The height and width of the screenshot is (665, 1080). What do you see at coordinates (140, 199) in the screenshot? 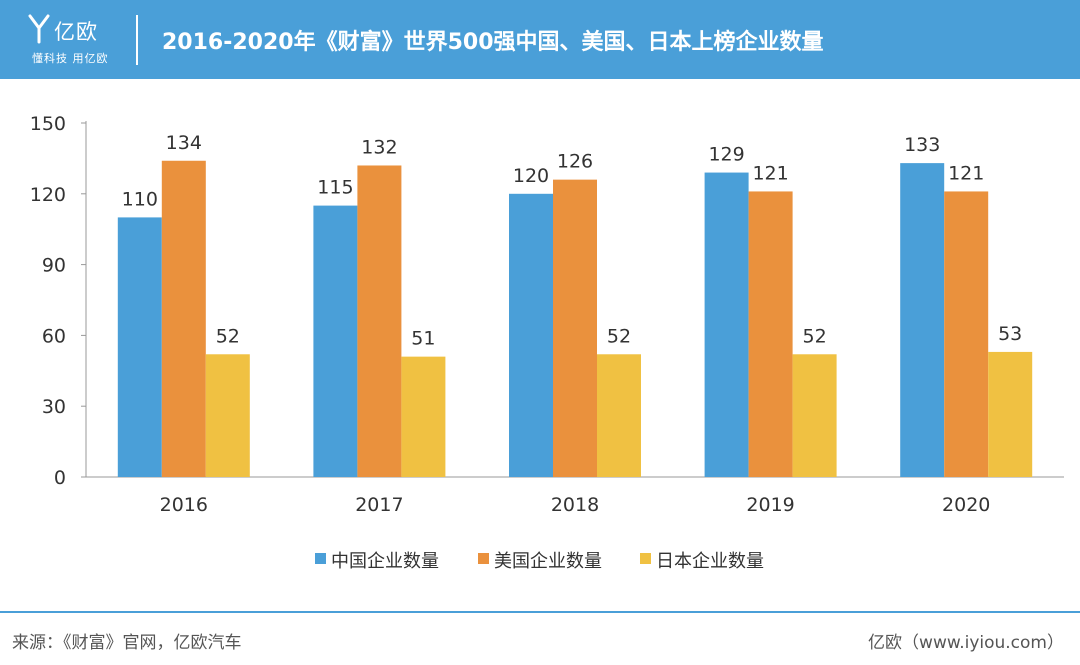
I see `data-label: 110` at bounding box center [140, 199].